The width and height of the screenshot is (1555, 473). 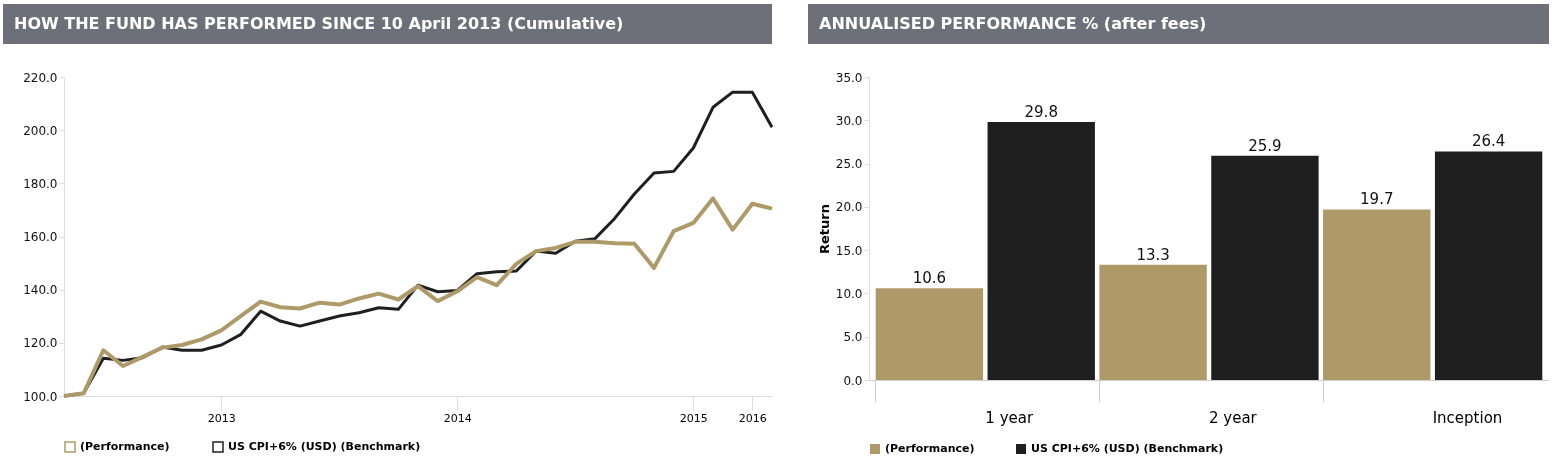 What do you see at coordinates (319, 23) in the screenshot?
I see `chart-title: HOW THE FUND HAS PERFORMED SINCE 10 April 2013 (Cumulative)` at bounding box center [319, 23].